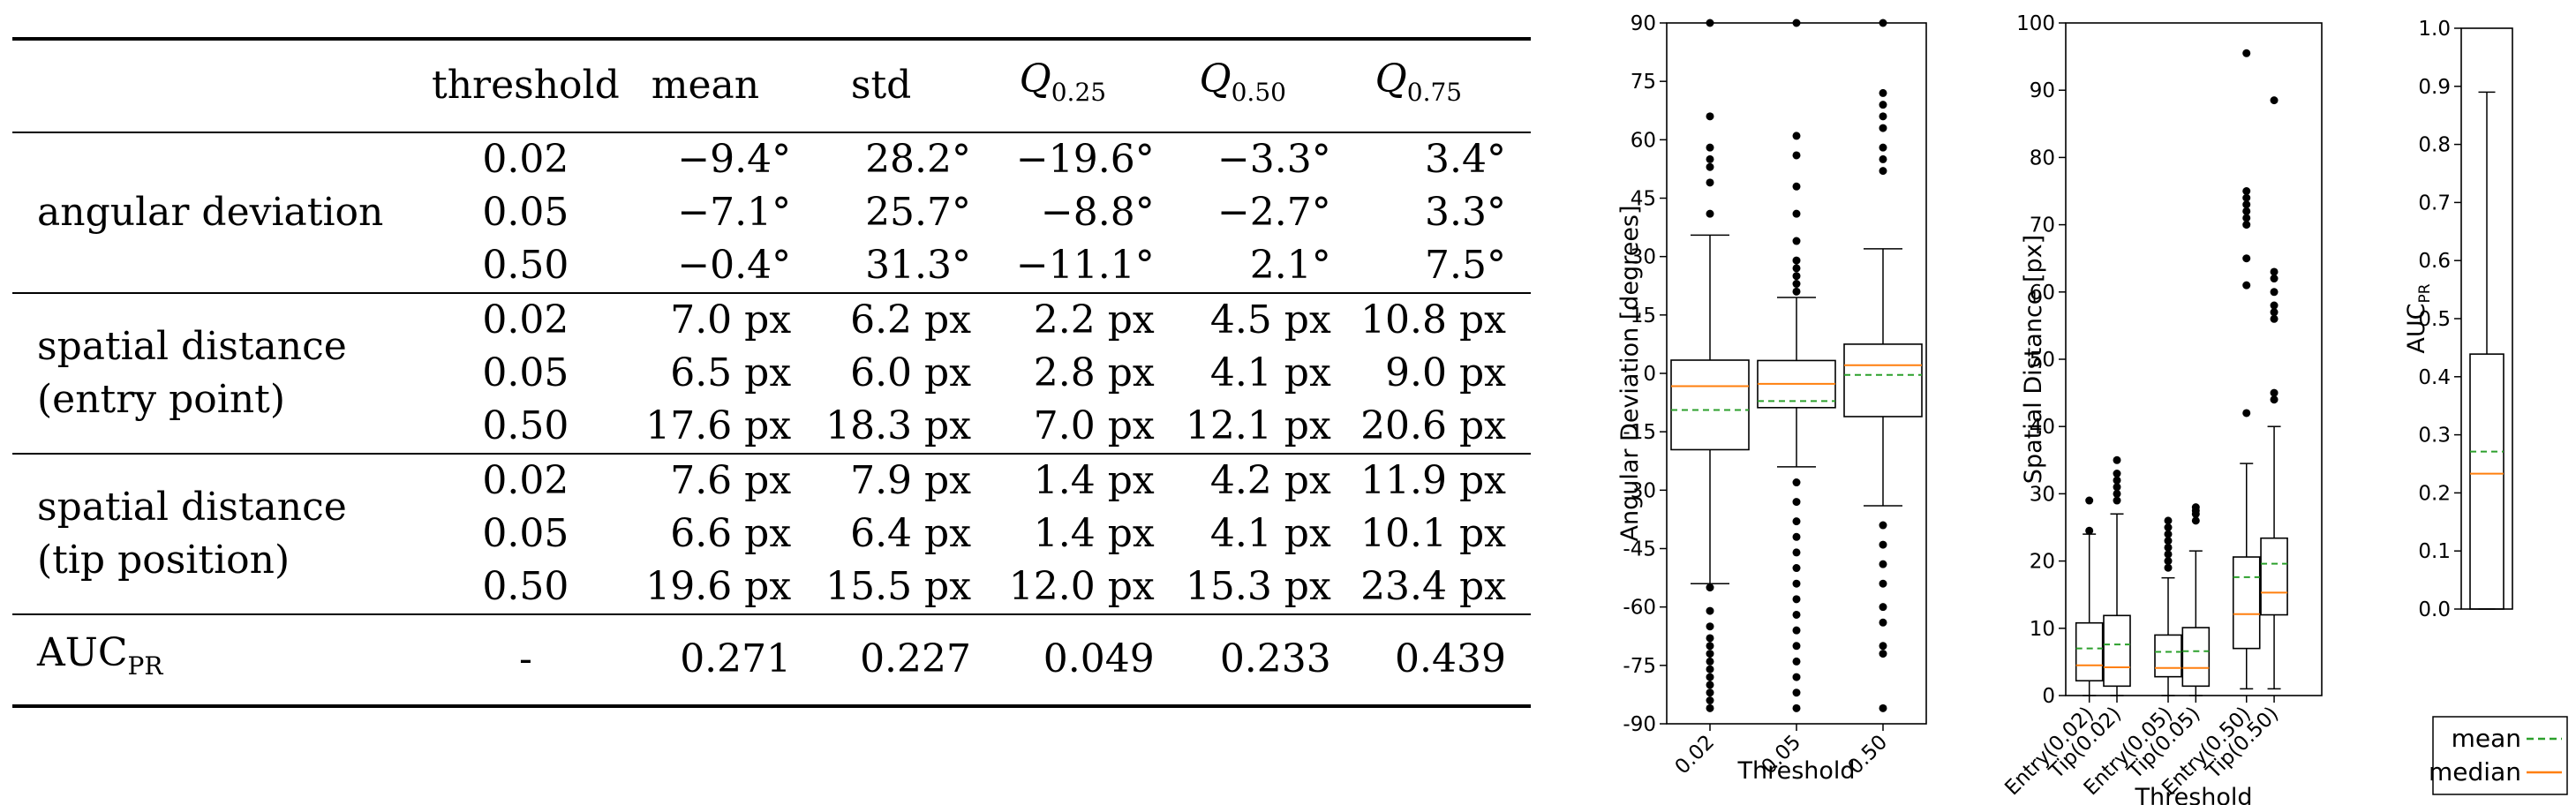  What do you see at coordinates (1451, 659) in the screenshot?
I see `cell-q75: 0.439` at bounding box center [1451, 659].